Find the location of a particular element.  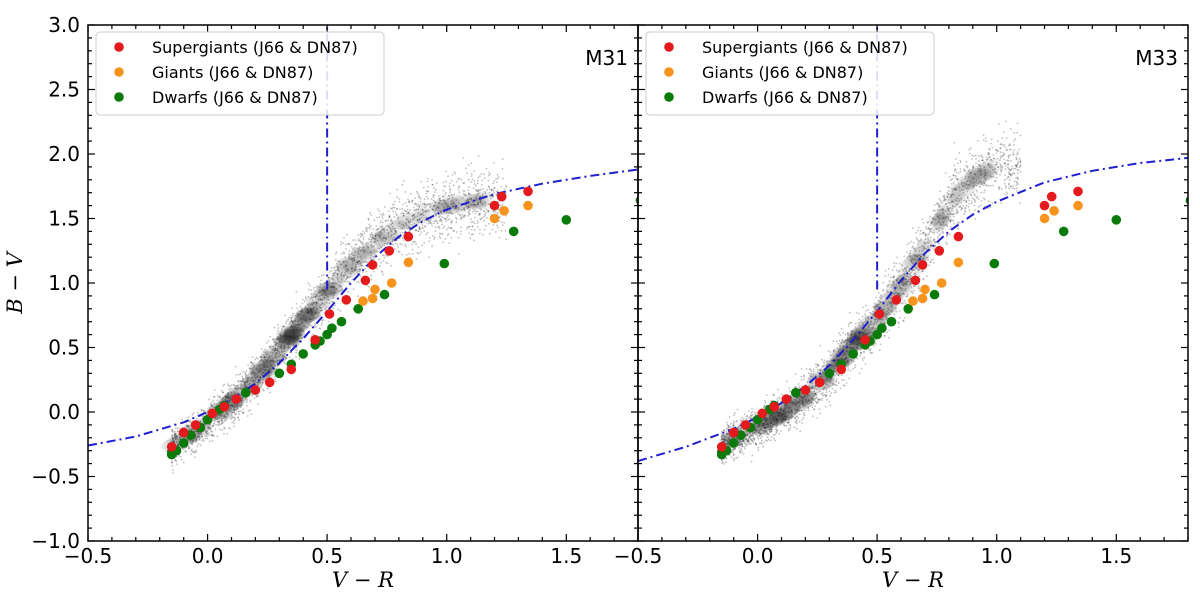

y-tick-label: −1.0 is located at coordinates (55, 541).